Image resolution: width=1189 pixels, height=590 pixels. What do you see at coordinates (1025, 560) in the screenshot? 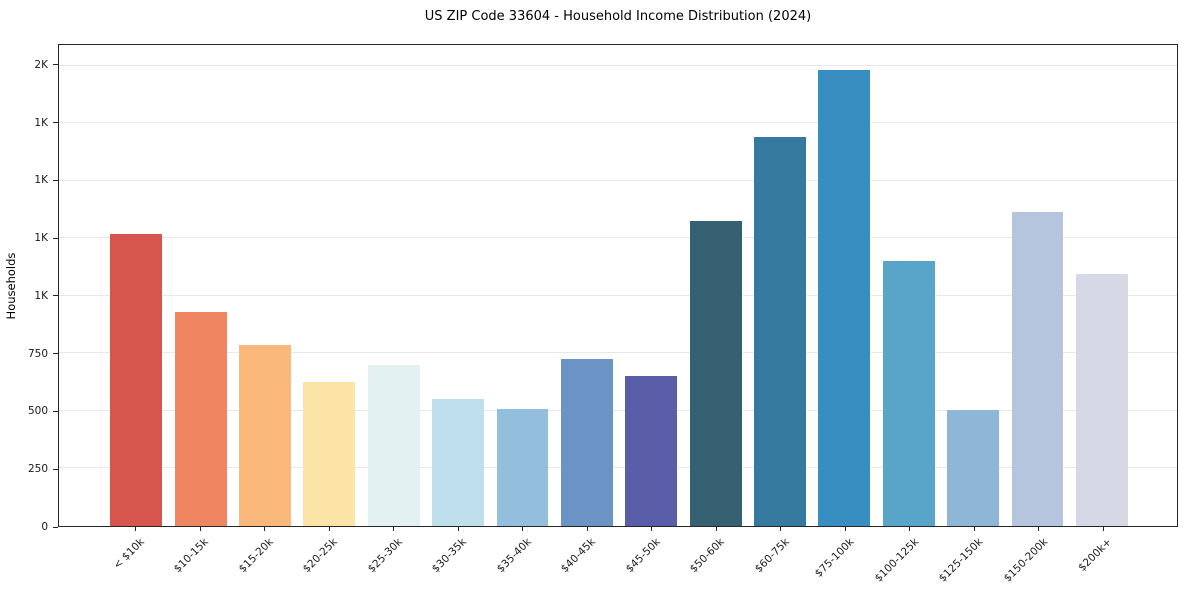
I see `x-tick-label: $150-200k` at bounding box center [1025, 560].